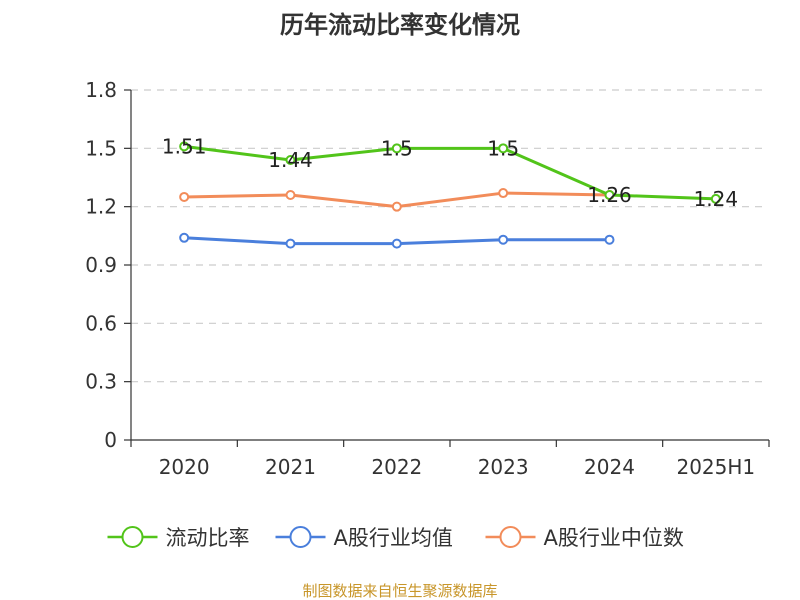 This screenshot has height=600, width=800. I want to click on data-labels: 1.51 1.44 1.5 1.5 1.26 1.24, so click(450, 172).